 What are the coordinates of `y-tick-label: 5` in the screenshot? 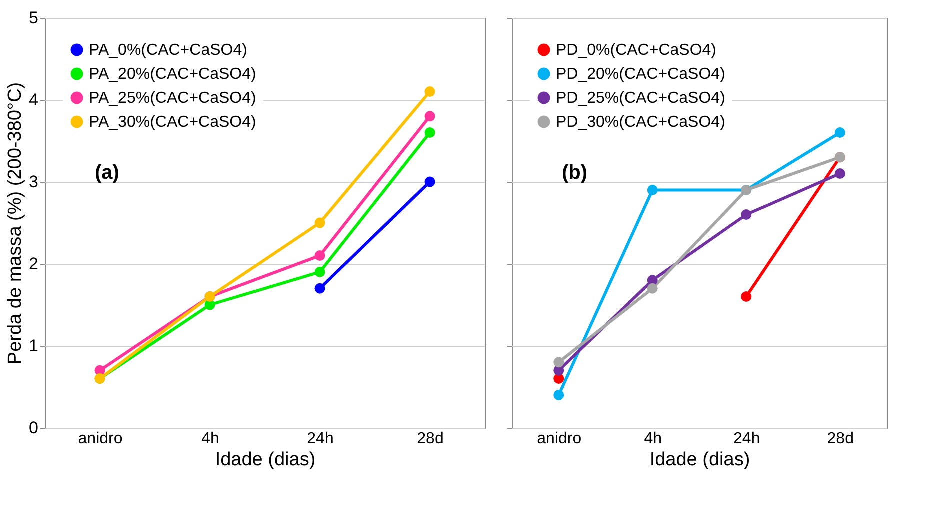 It's located at (33, 18).